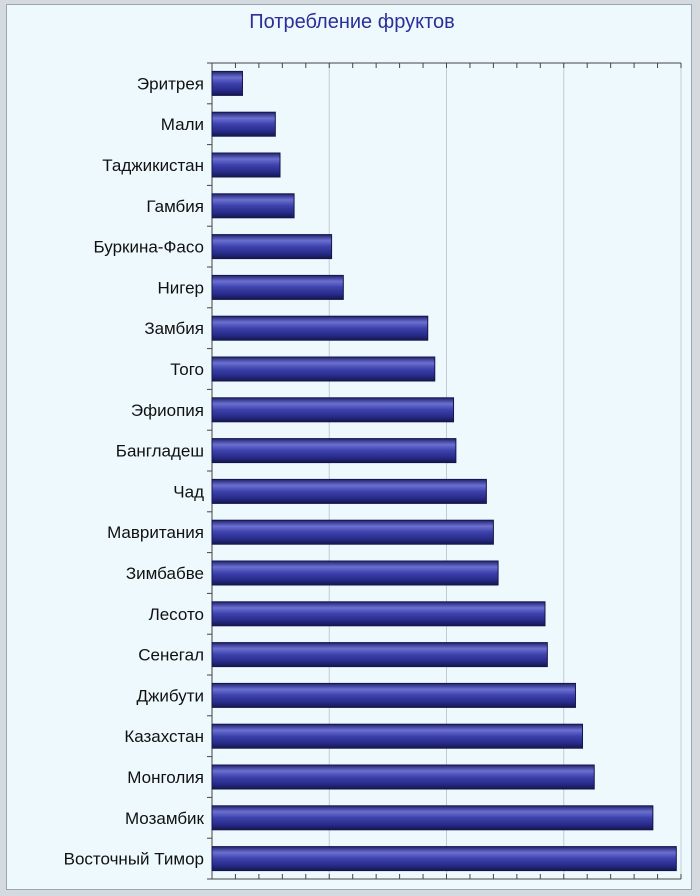  Describe the element at coordinates (155, 532) in the screenshot. I see `category-label: Мавритания` at that location.